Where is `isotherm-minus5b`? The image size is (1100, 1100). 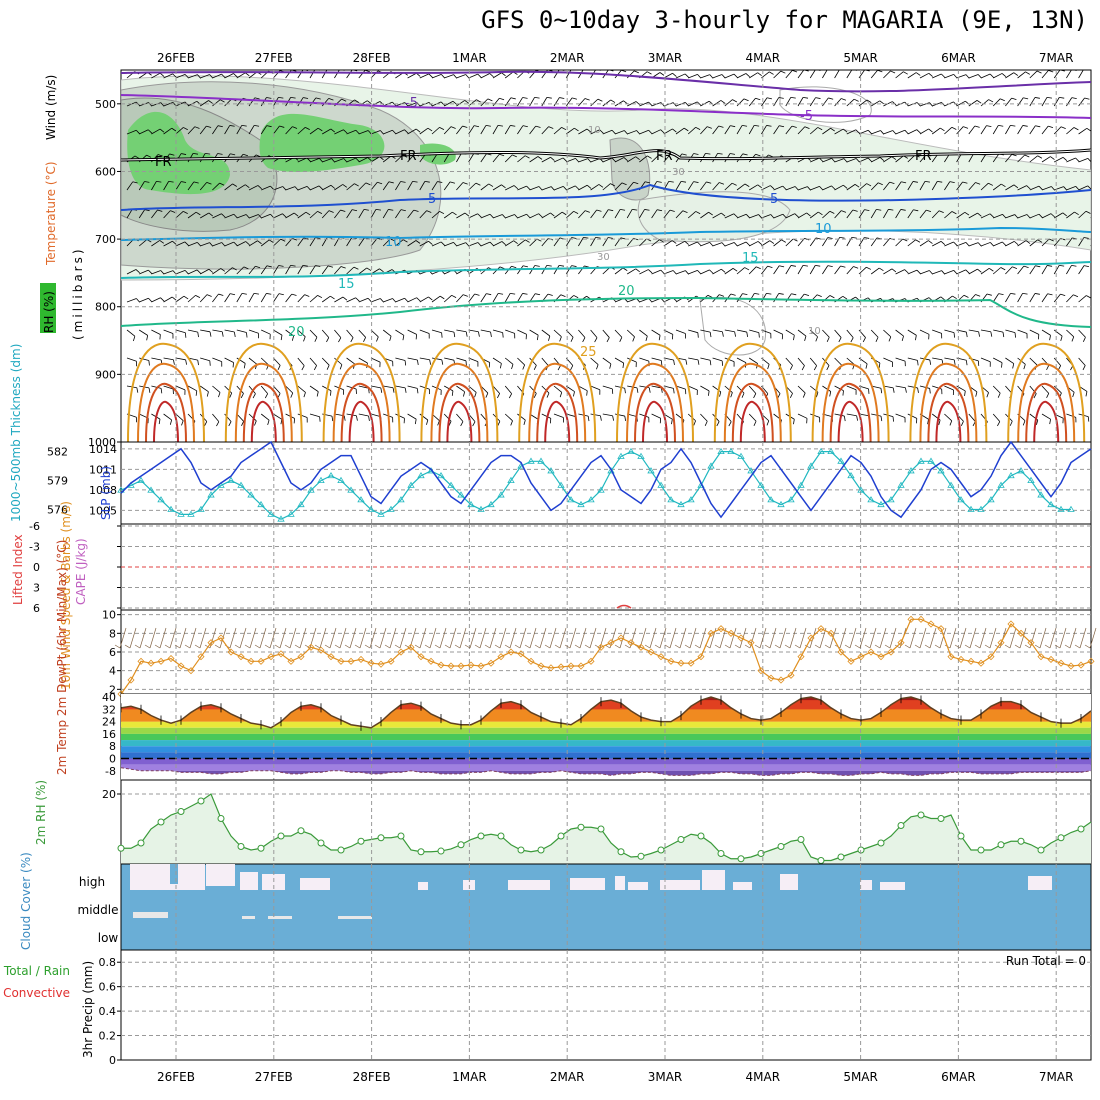 isotherm-minus5b is located at coordinates (606, 106).